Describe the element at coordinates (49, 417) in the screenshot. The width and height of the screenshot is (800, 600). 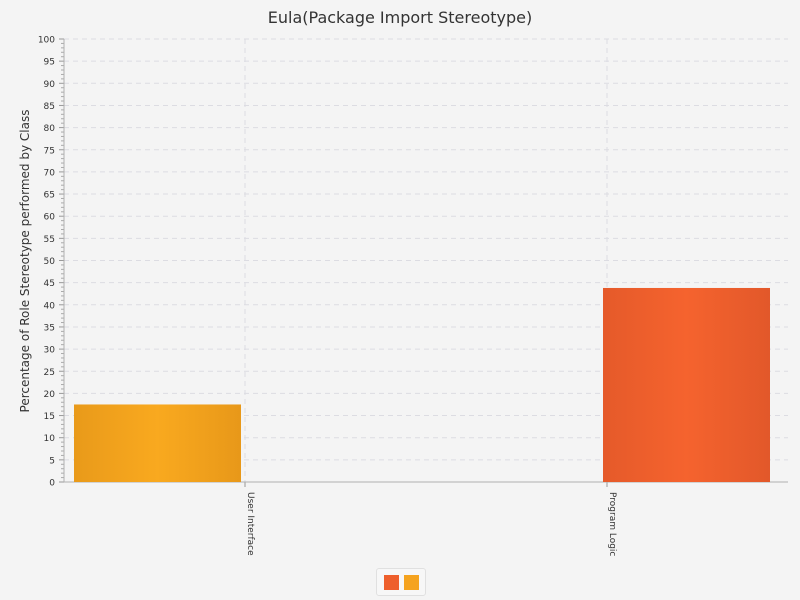
I see `y-tick-label: 15` at that location.